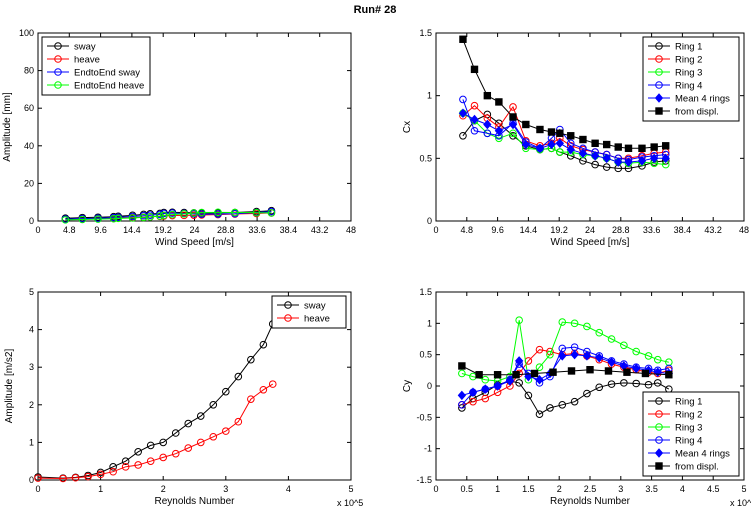 This screenshot has height=519, width=751. Describe the element at coordinates (424, 480) in the screenshot. I see `y-tick-label: -1.5` at that location.